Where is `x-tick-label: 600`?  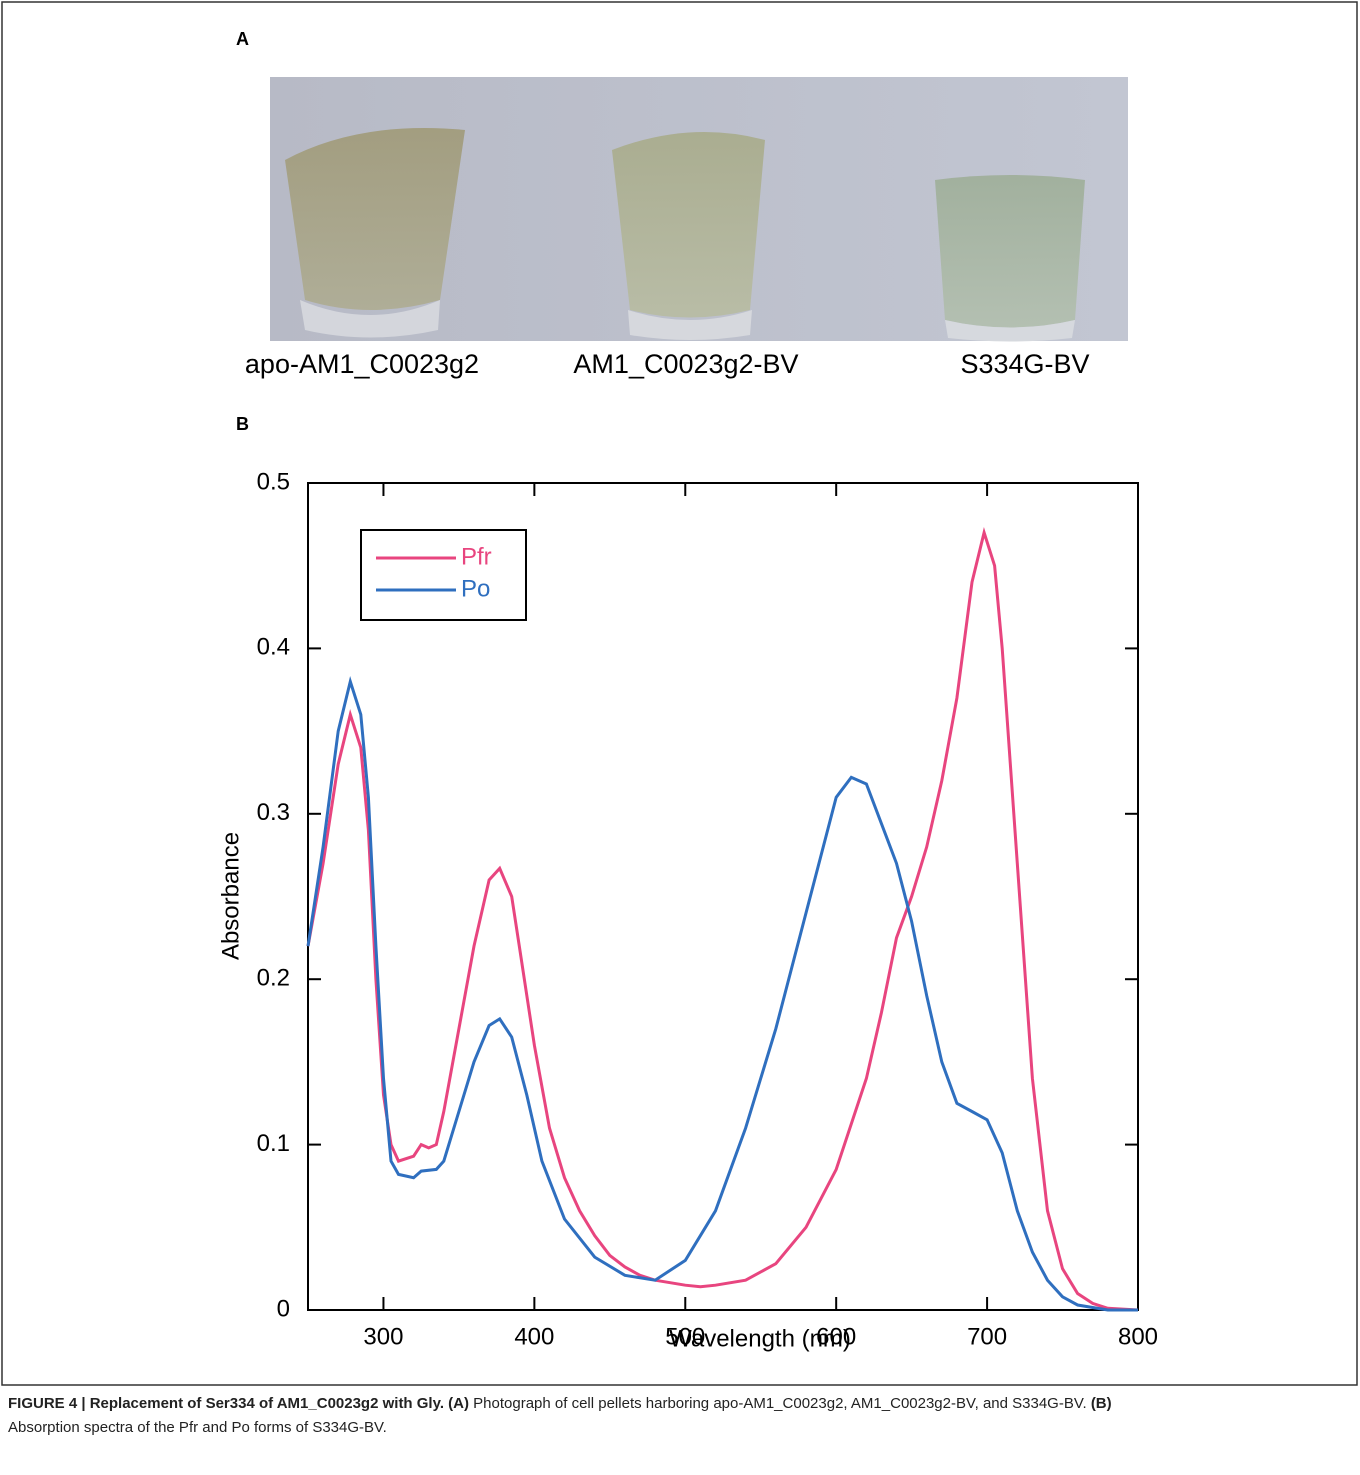 x-tick-label: 600 is located at coordinates (836, 1336).